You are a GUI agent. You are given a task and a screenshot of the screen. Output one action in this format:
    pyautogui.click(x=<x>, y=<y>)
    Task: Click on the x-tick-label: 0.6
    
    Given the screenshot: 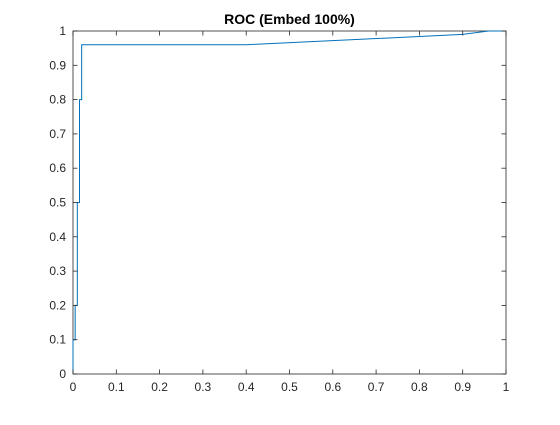 What is the action you would take?
    pyautogui.click(x=332, y=387)
    